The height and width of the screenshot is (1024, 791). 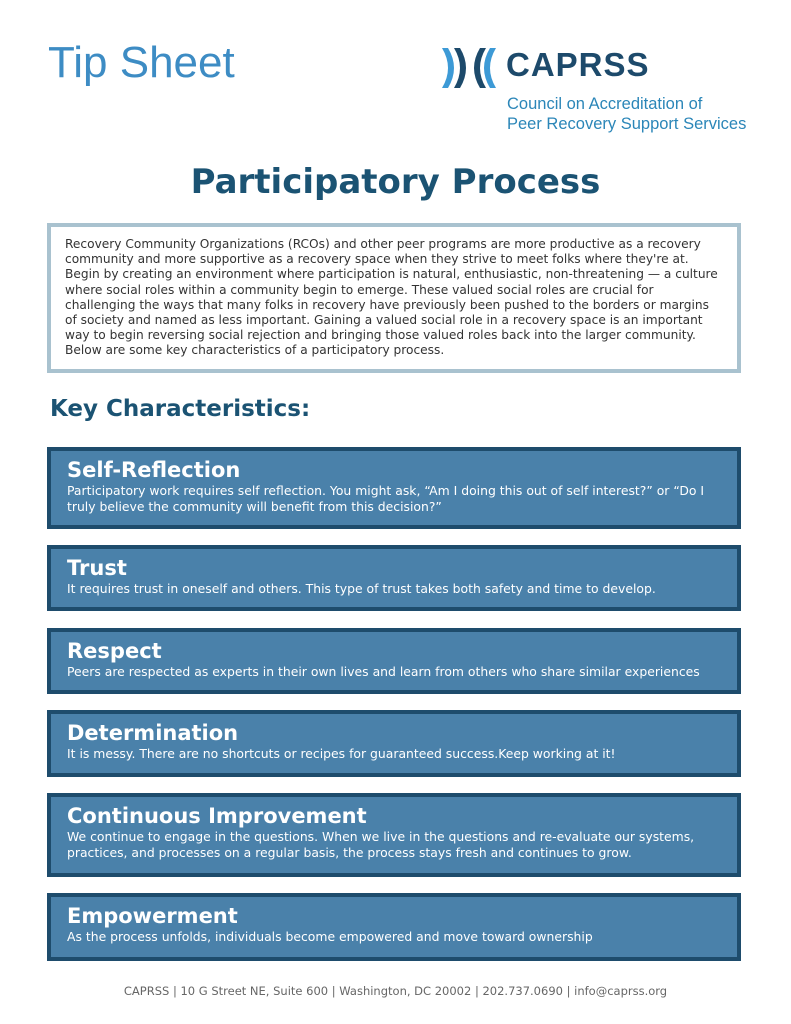 I want to click on logo-subtitle-line2: Peer Recovery Support Services, so click(x=627, y=124).